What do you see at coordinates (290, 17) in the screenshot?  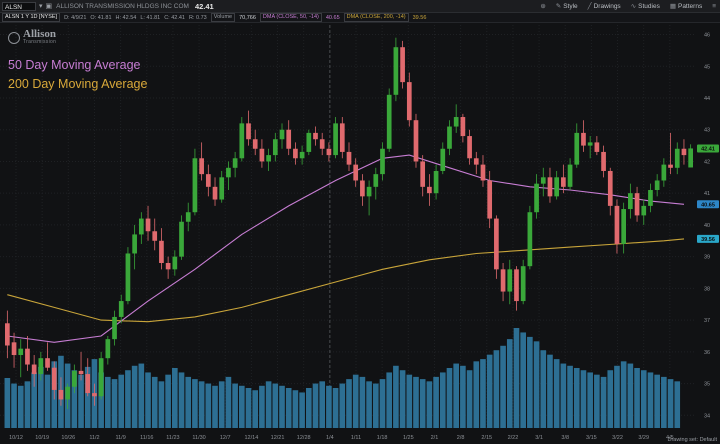 I see `sma50-study-label: DMA (CLOSE, 50, -14)` at bounding box center [290, 17].